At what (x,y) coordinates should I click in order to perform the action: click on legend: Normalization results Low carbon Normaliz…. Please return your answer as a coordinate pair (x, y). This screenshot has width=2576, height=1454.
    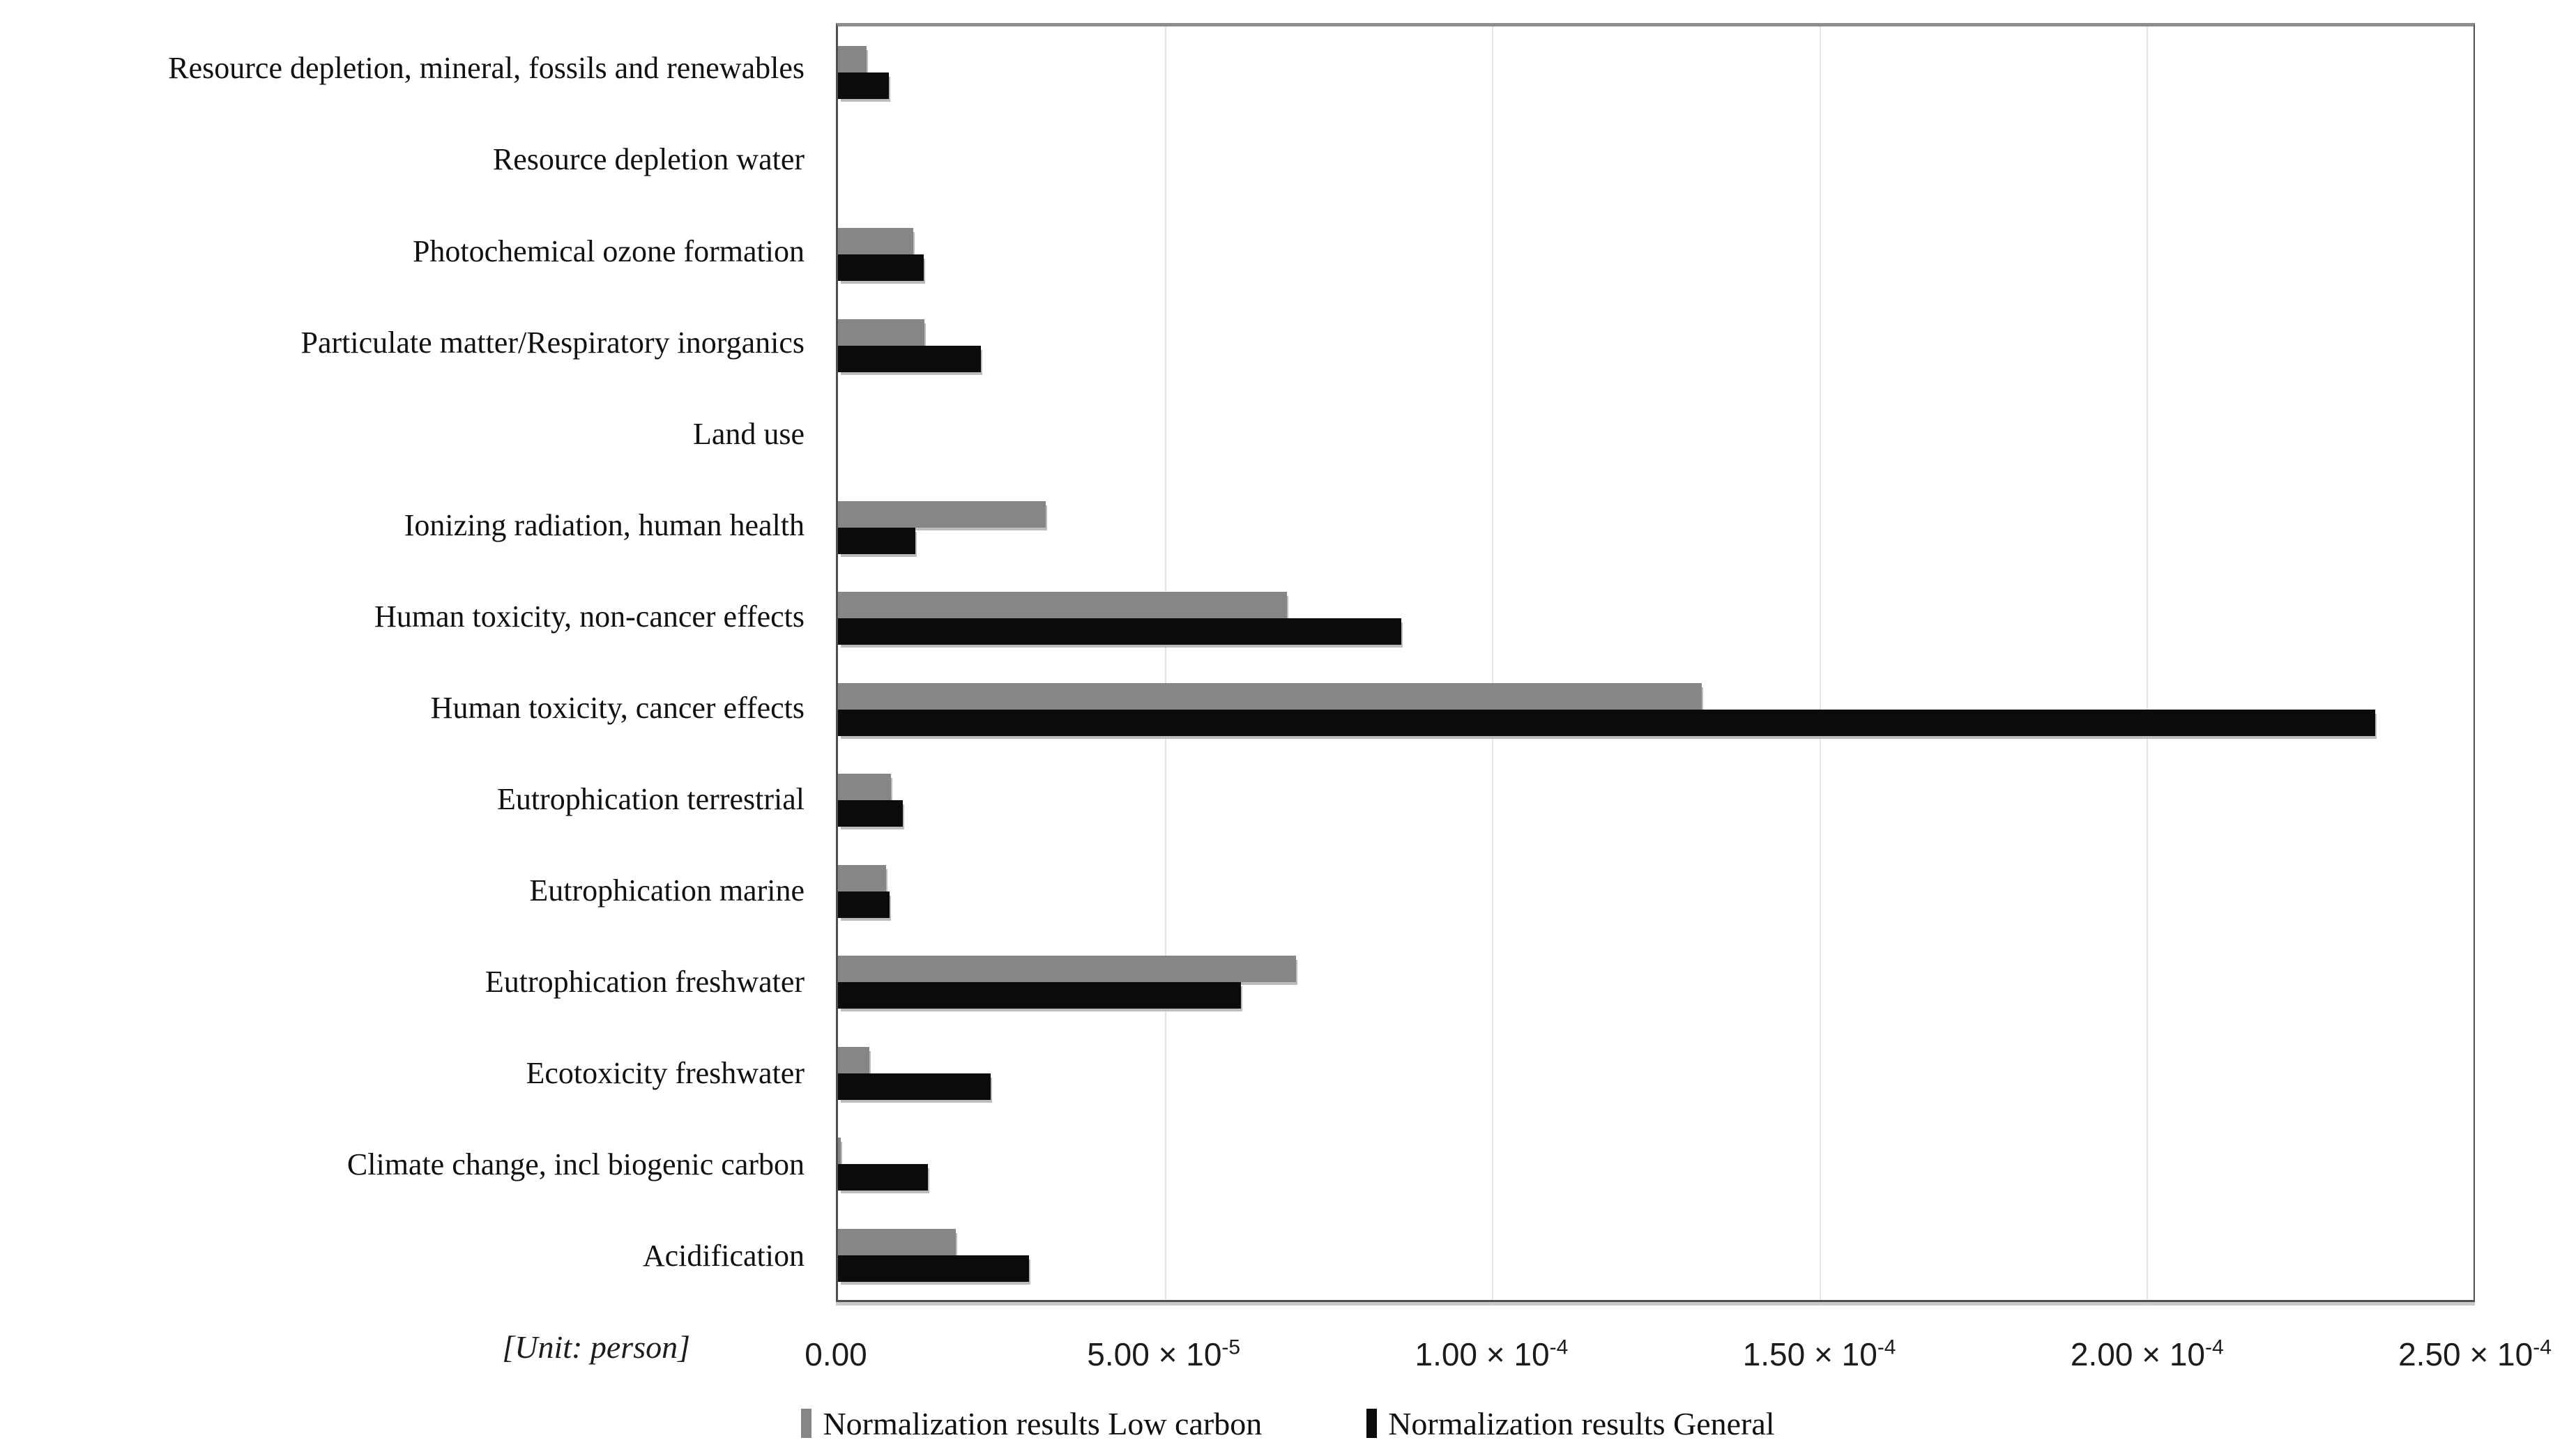
    Looking at the image, I should click on (1288, 1423).